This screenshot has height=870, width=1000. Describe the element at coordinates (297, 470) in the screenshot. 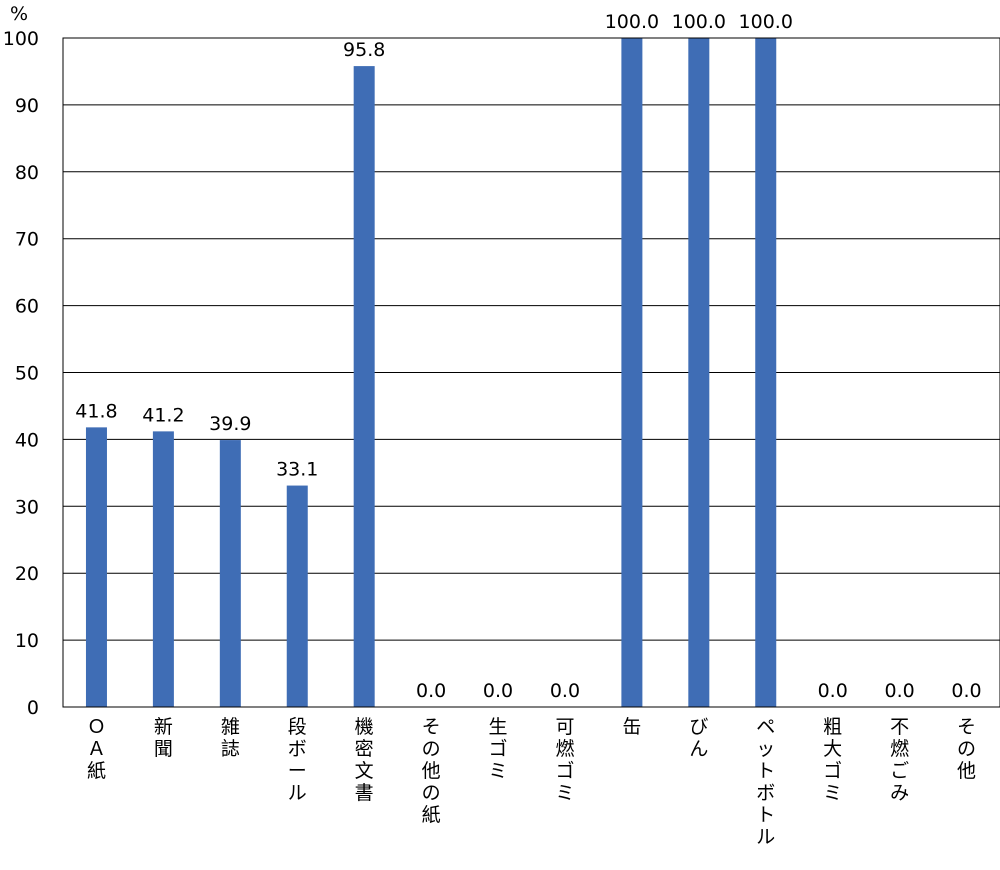

I see `data-label: 33.1` at that location.